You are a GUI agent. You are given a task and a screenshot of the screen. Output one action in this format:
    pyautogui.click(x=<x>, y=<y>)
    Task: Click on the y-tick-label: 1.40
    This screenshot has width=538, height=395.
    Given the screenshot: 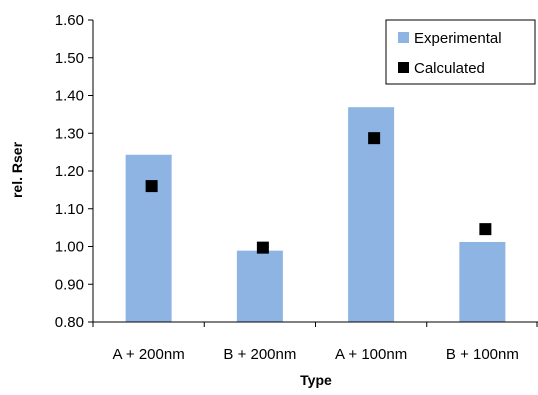 What is the action you would take?
    pyautogui.click(x=69, y=96)
    